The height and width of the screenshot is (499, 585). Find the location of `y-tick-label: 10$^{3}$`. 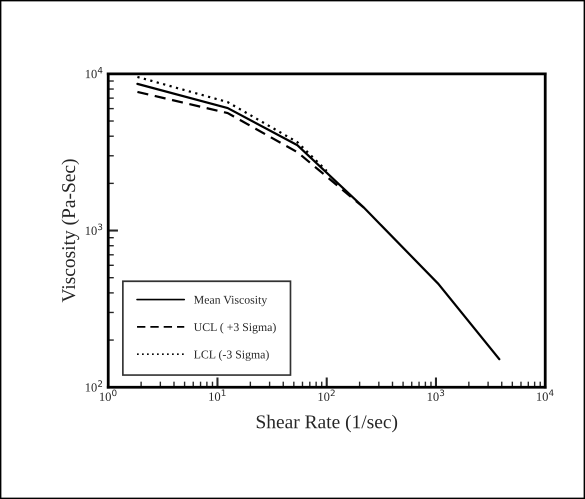

y-tick-label: 10$^{3}$ is located at coordinates (94, 229).